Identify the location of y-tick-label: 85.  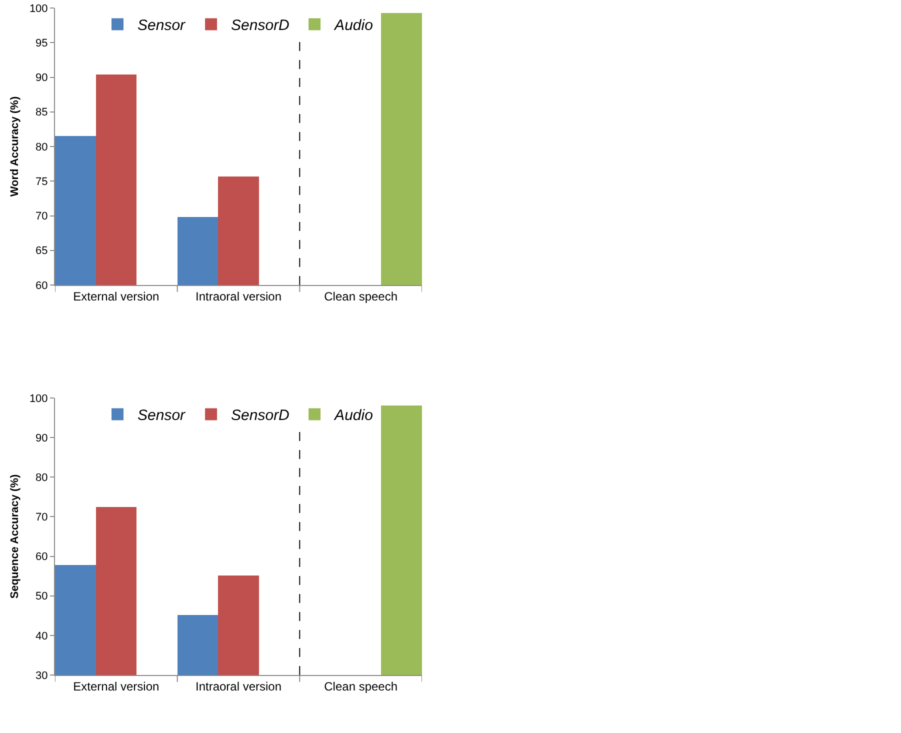
(42, 112).